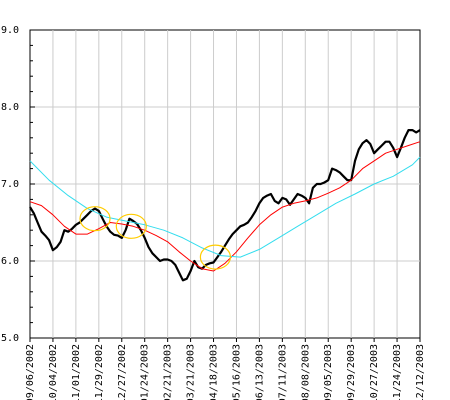  Describe the element at coordinates (236, 372) in the screenshot. I see `x-tick-label: 05/16/2003` at that location.